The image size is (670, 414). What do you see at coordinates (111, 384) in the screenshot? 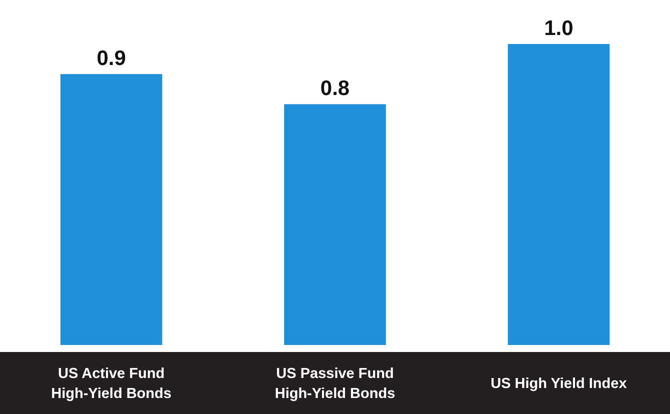
I see `x-tick-label: US Active Fund High-Yield Bonds` at bounding box center [111, 384].